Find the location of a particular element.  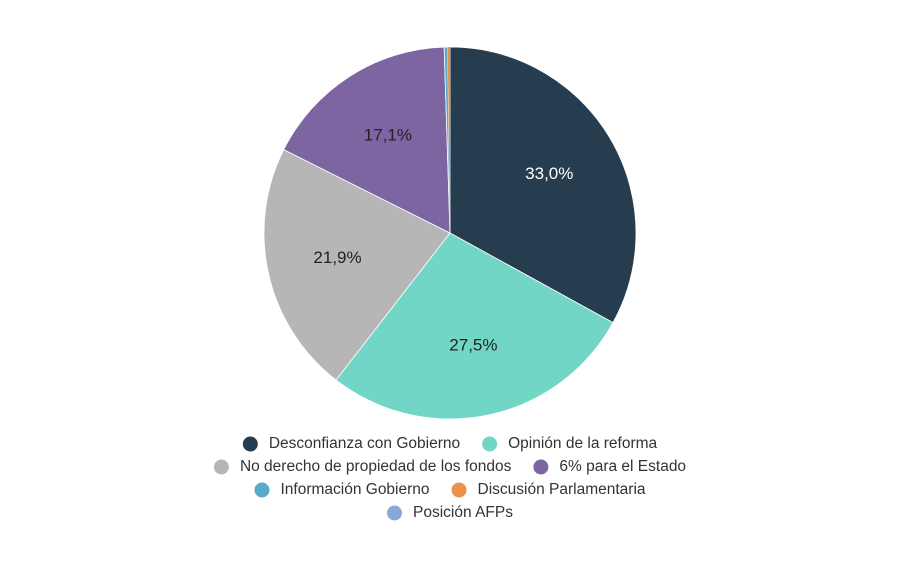

legend-item: Posición AFPs is located at coordinates (450, 512).